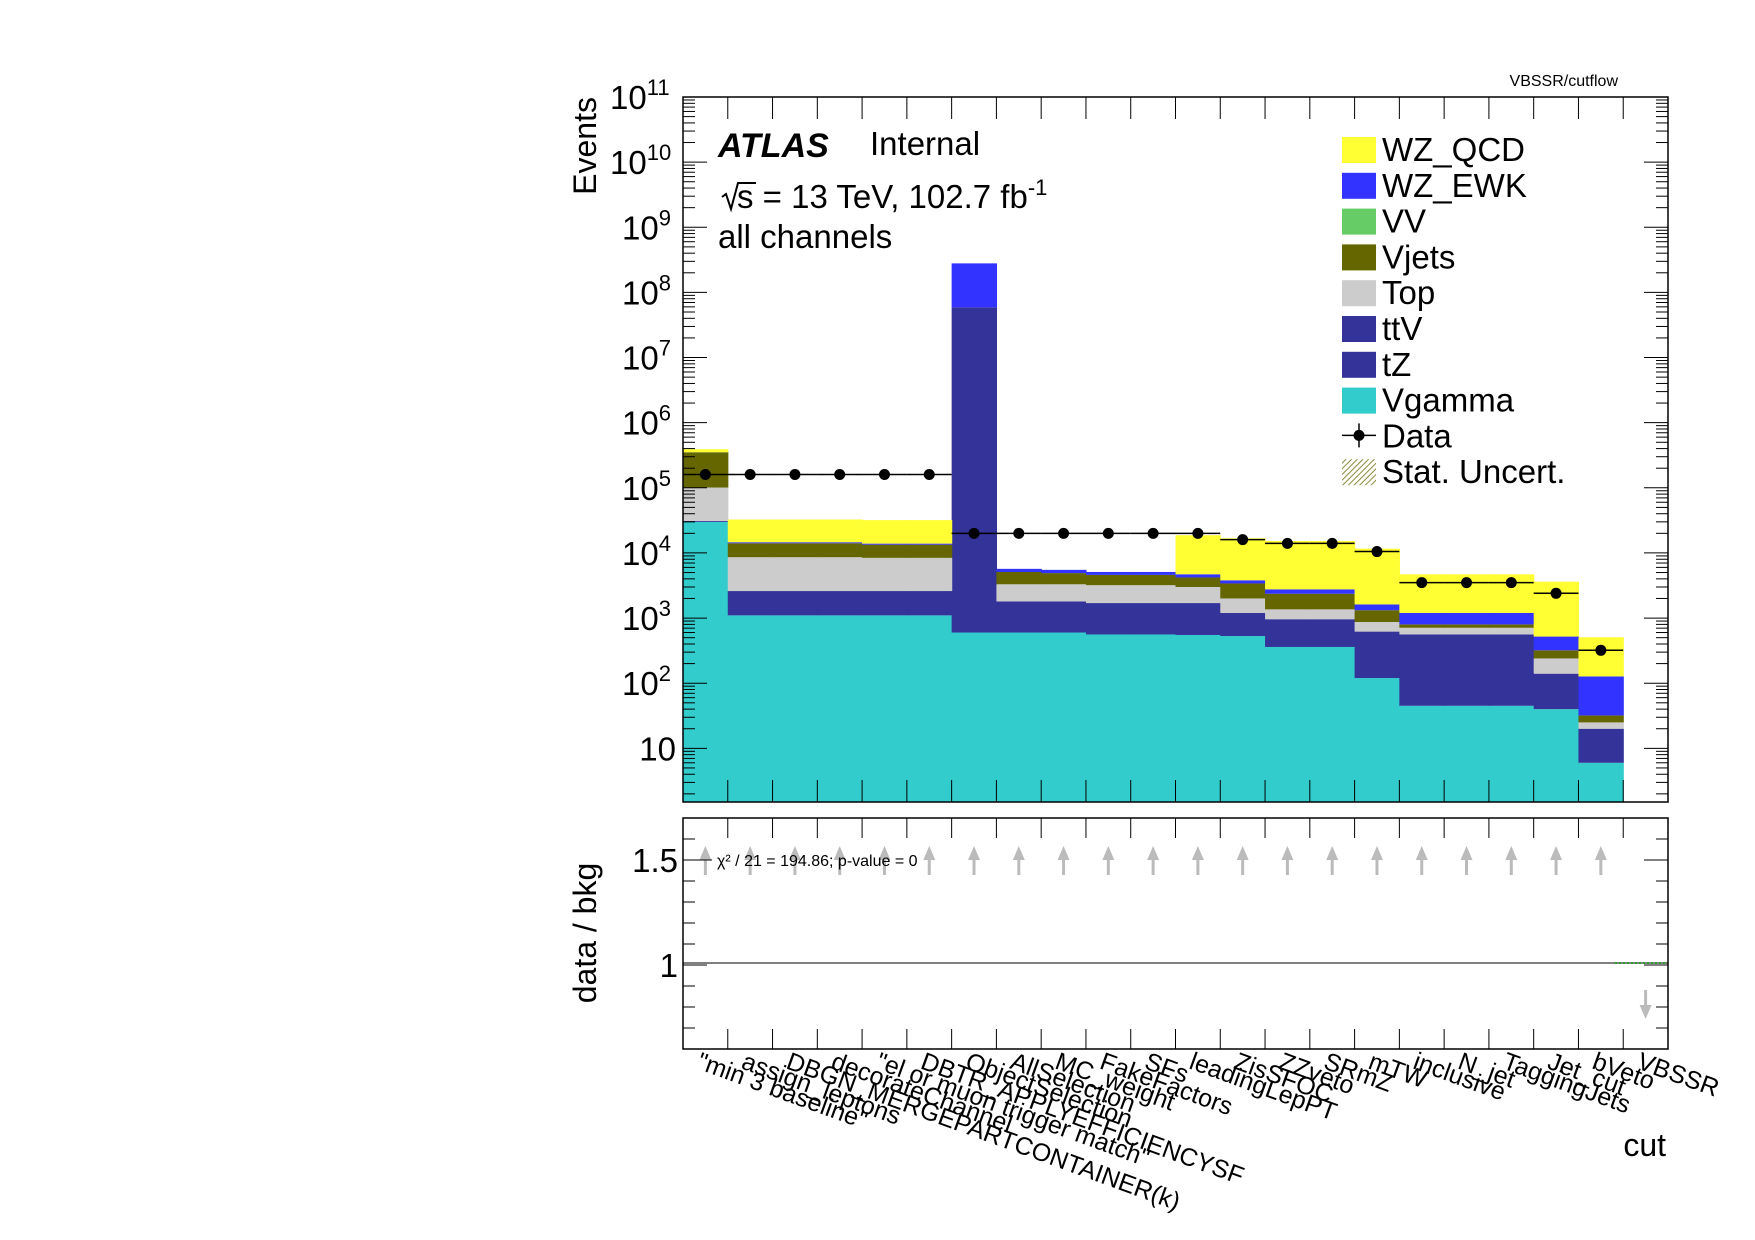  What do you see at coordinates (657, 748) in the screenshot?
I see `y-tick-label: 10` at bounding box center [657, 748].